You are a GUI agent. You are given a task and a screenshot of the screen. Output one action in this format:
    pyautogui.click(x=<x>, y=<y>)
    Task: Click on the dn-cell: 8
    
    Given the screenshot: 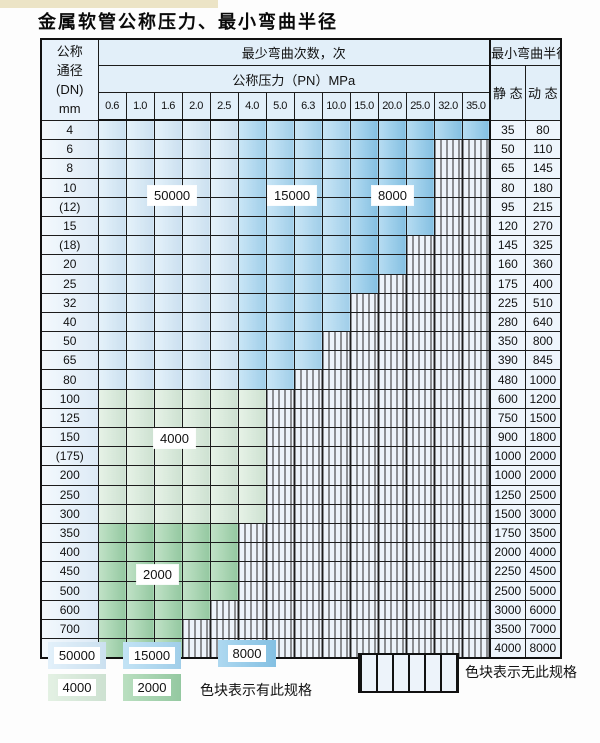 What is the action you would take?
    pyautogui.click(x=69, y=168)
    